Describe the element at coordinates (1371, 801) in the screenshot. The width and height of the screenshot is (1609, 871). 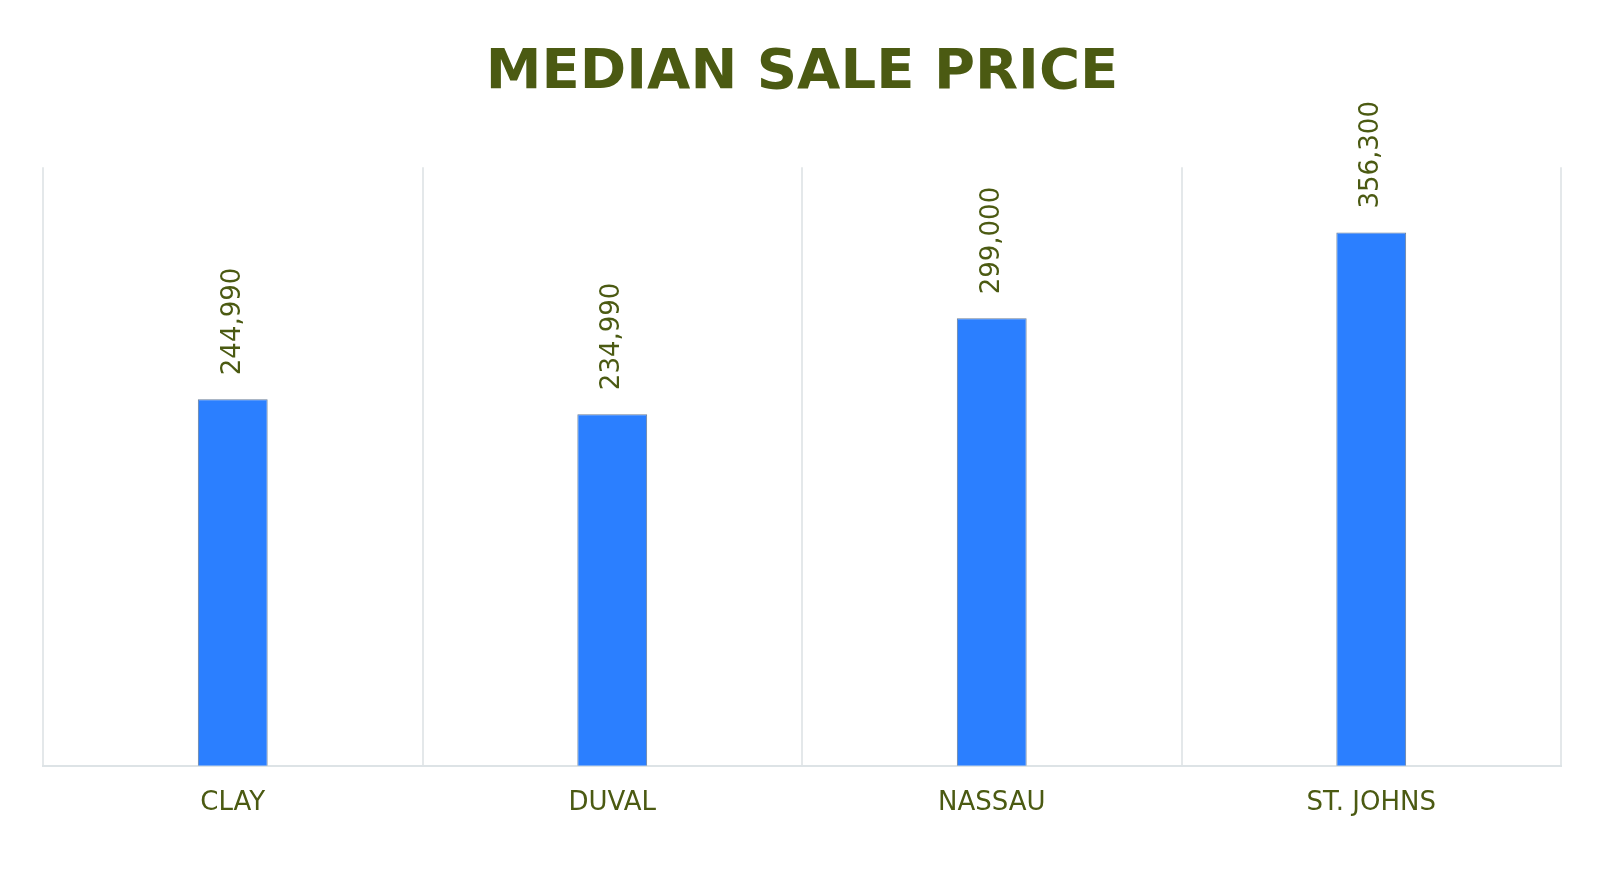
I see `x-tick-label: ST. JOHNS` at that location.